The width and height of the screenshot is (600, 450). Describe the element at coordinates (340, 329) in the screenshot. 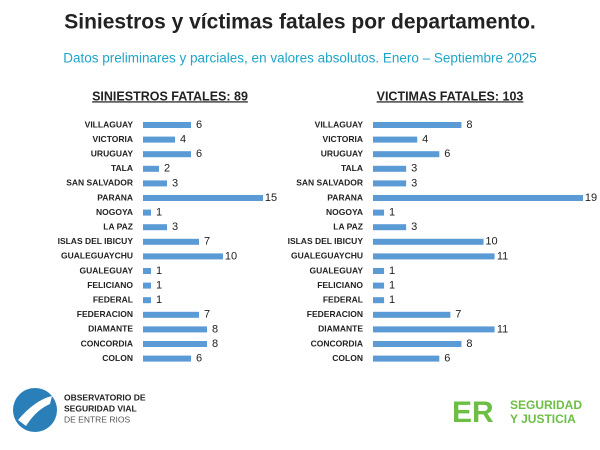

I see `category-label: DIAMANTE` at that location.